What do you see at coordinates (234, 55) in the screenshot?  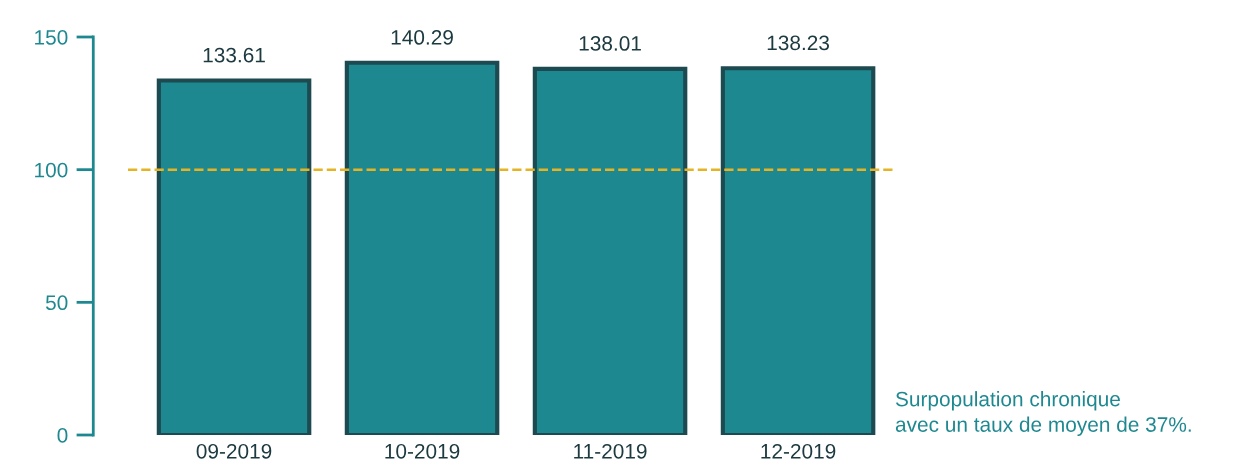 I see `data-label: 133.61` at bounding box center [234, 55].